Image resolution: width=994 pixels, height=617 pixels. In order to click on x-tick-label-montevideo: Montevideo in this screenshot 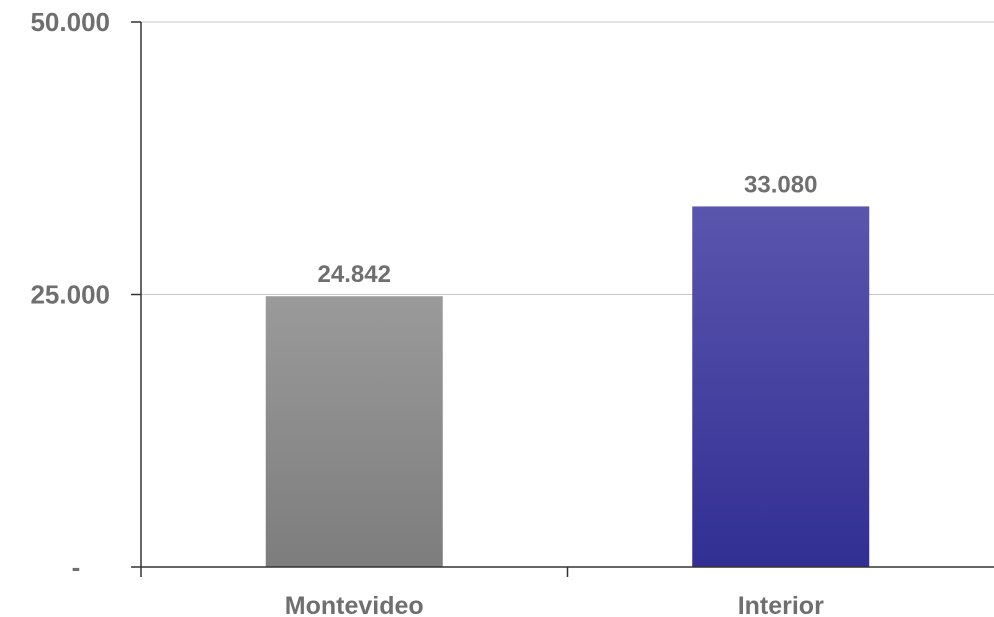, I will do `click(354, 604)`.